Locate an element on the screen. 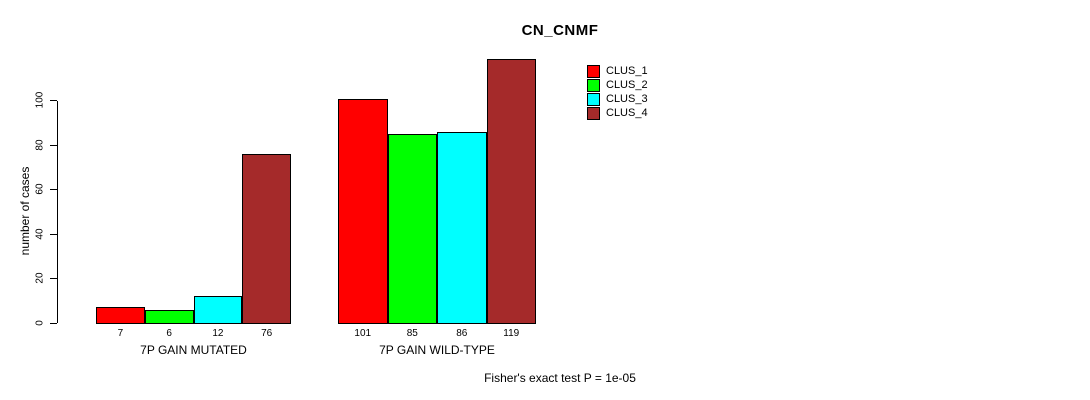  bar-value-label: 85 is located at coordinates (412, 333).